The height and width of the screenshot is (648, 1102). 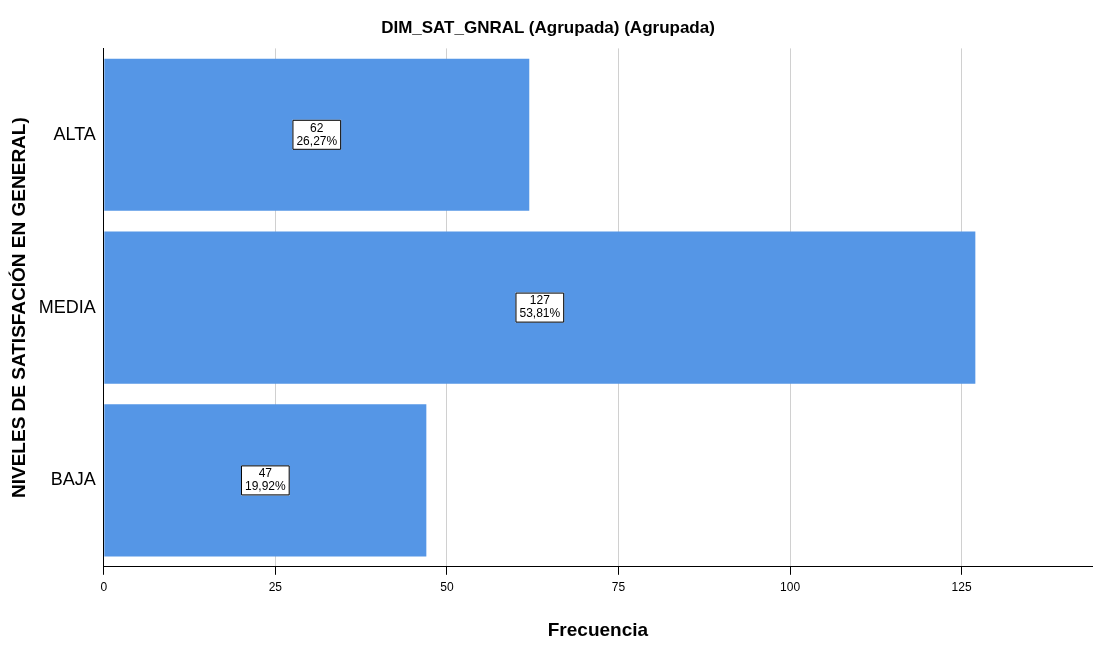 I want to click on x-tick-label: 50, so click(x=447, y=587).